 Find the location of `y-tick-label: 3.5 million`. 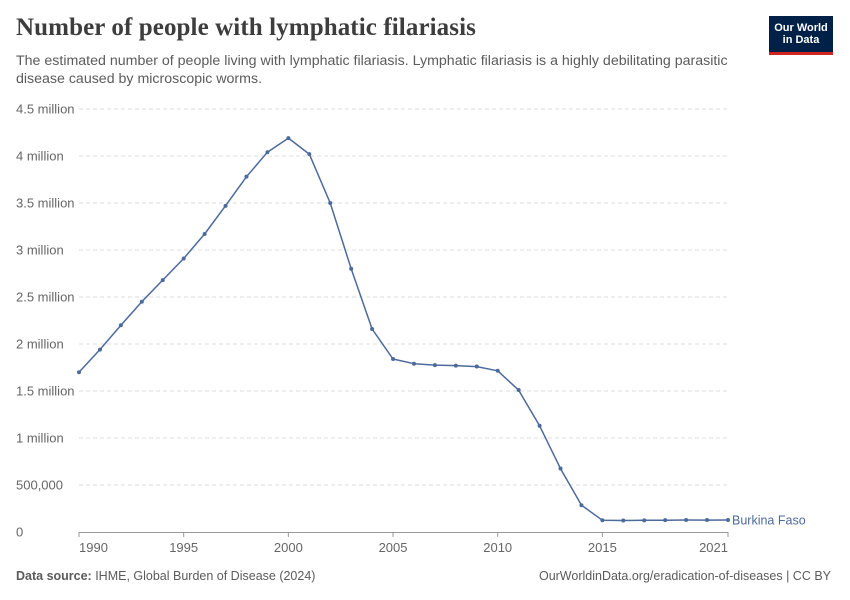

y-tick-label: 3.5 million is located at coordinates (45, 203).